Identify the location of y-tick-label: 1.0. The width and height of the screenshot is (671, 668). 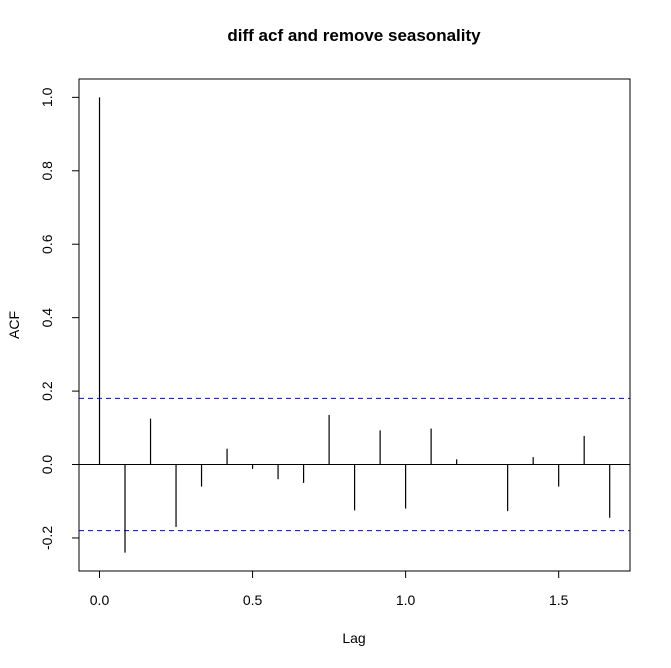
(47, 97).